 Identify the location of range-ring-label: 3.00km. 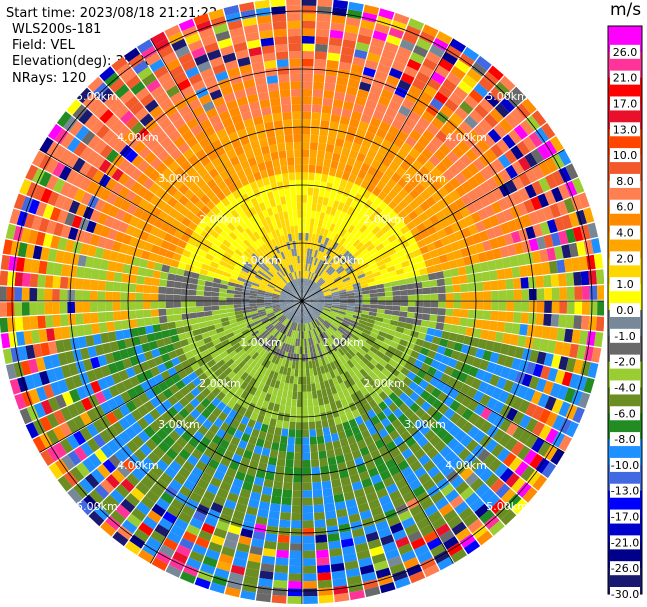
(425, 178).